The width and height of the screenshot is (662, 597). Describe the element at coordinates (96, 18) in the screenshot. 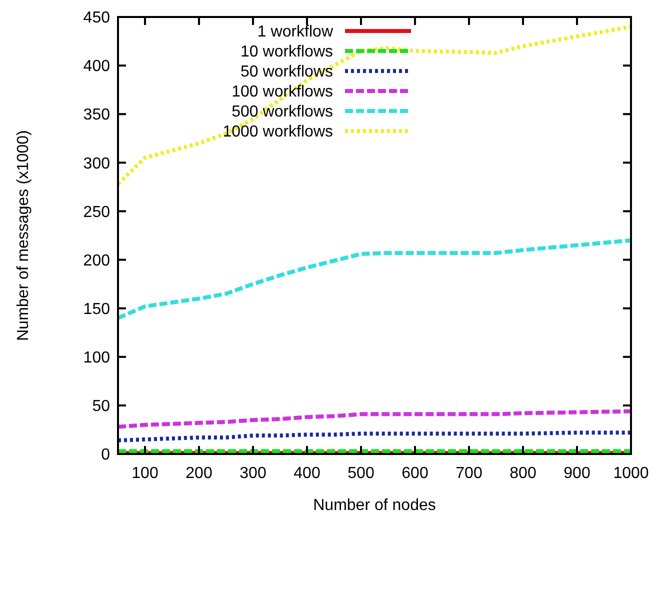

I see `y-tick-label: 450` at that location.